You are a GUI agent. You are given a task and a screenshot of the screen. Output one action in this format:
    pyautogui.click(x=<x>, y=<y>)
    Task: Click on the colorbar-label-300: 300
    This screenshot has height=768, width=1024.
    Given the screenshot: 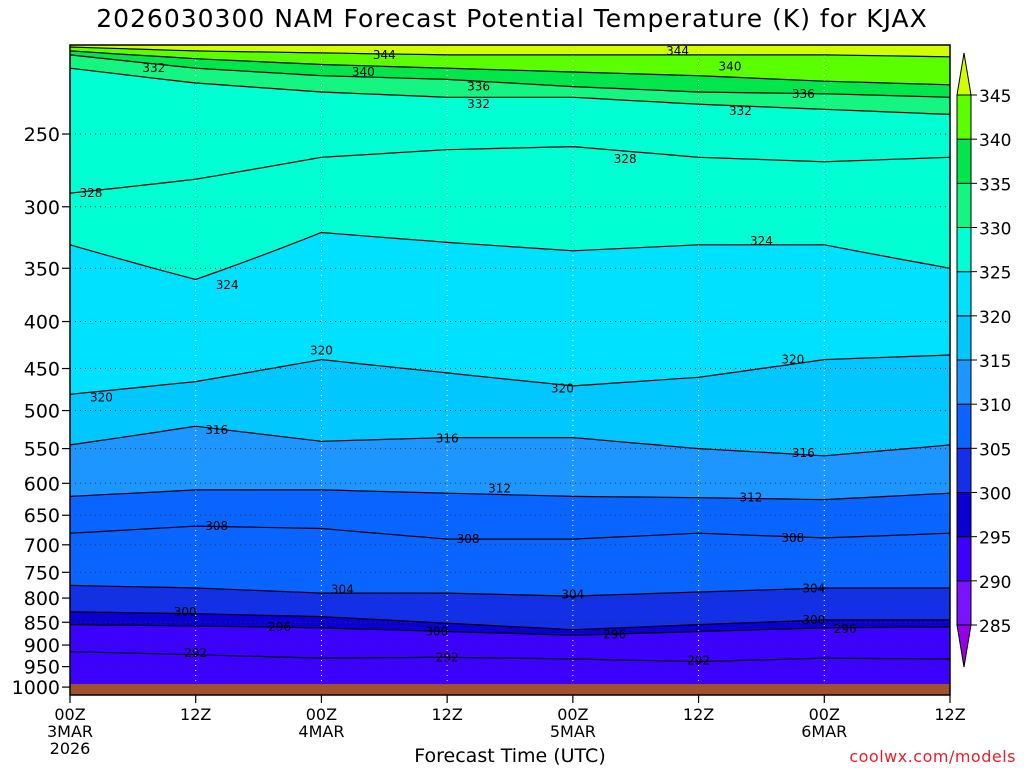 What is the action you would take?
    pyautogui.click(x=995, y=495)
    